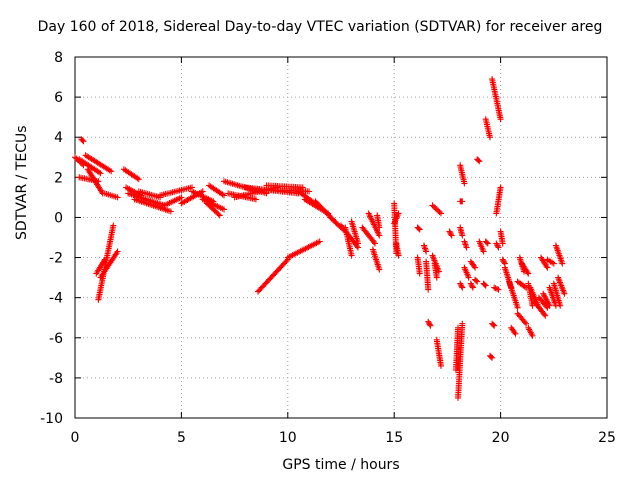 This screenshot has width=640, height=480. What do you see at coordinates (58, 218) in the screenshot?
I see `y-tick-label: 0` at bounding box center [58, 218].